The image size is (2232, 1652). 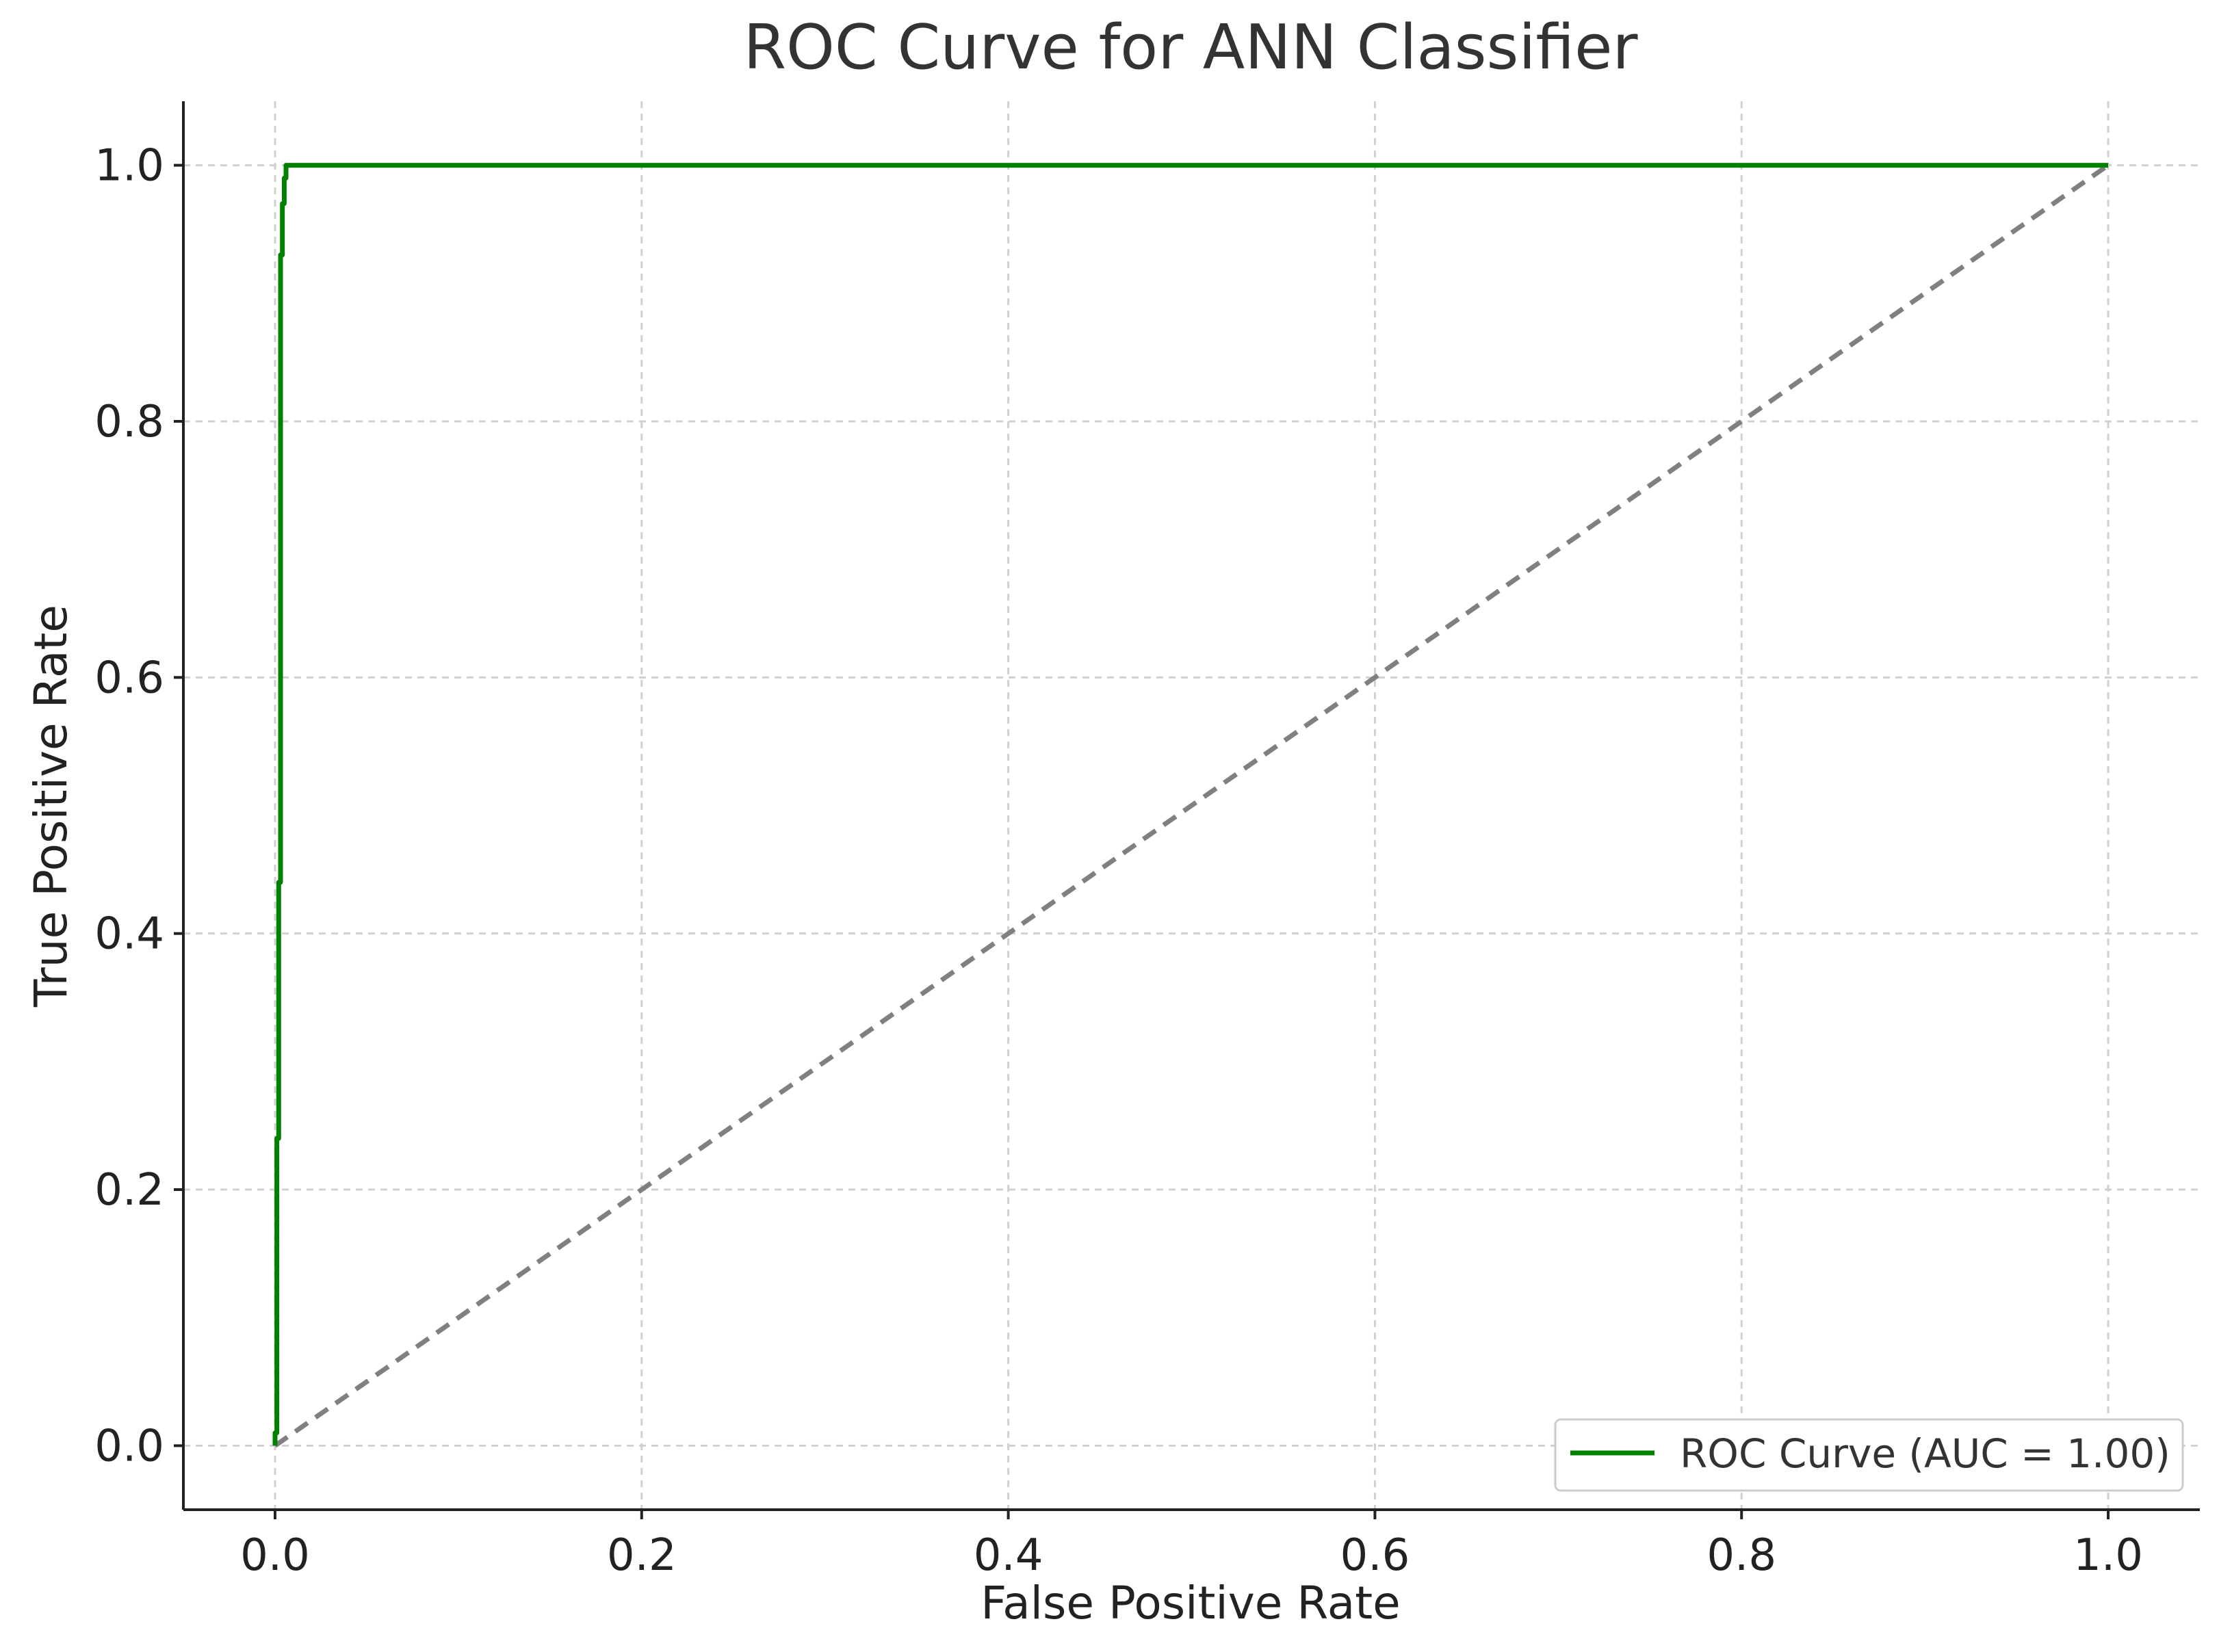 I want to click on legend-box, so click(x=1869, y=1455).